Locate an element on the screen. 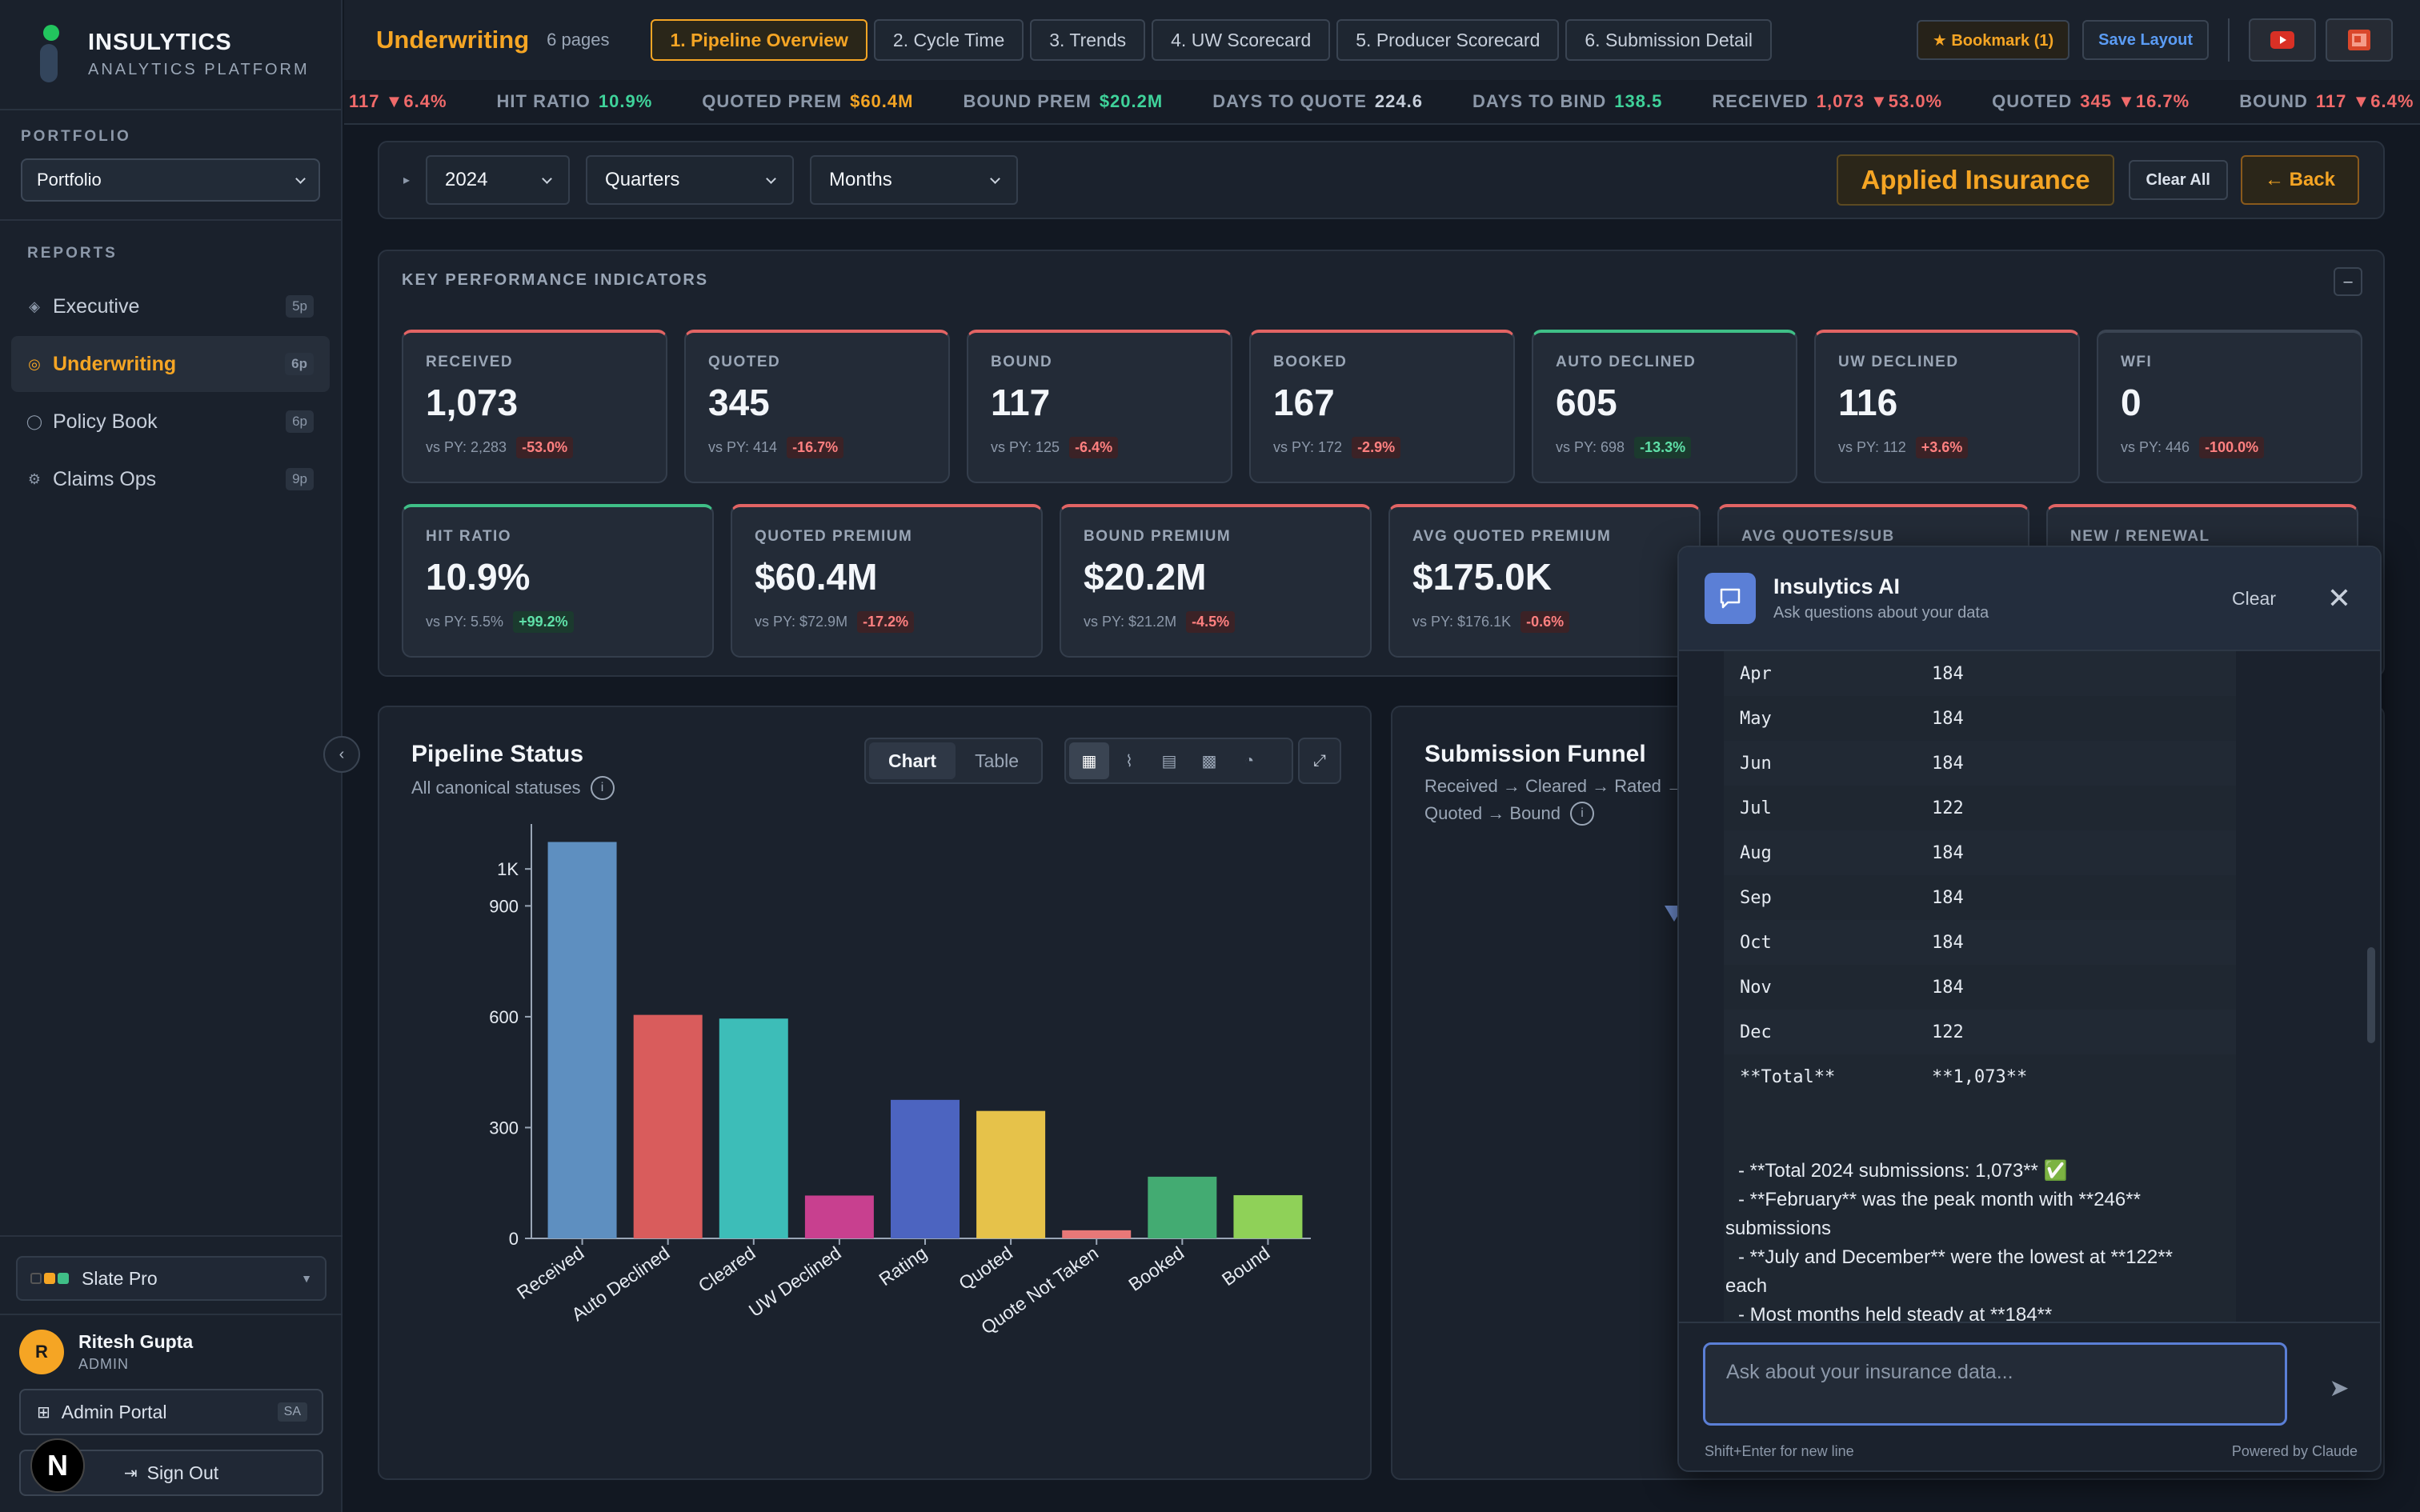  sidebar-item-claims-ops: ⚙ Claims Ops 9p is located at coordinates (170, 479).